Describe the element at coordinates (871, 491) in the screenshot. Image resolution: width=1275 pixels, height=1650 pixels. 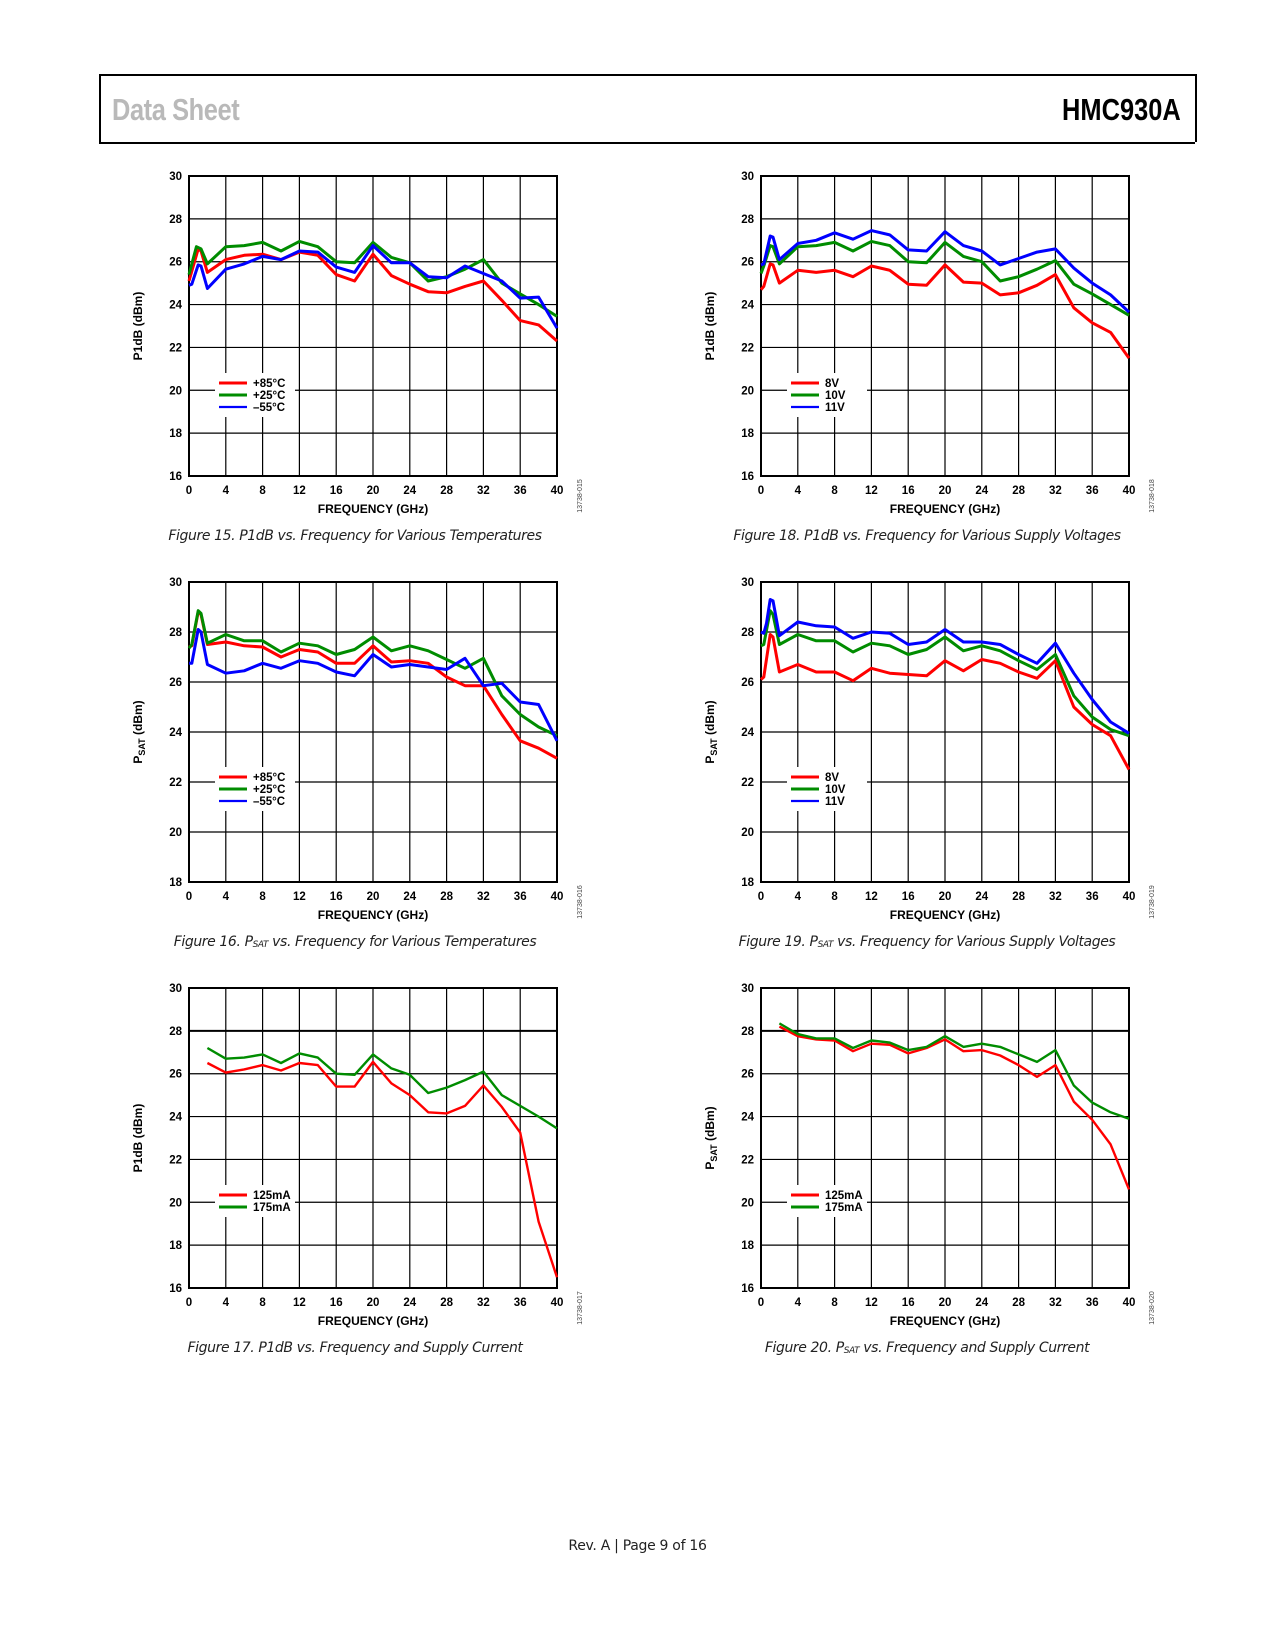
I see `x-tick-label: 12` at that location.